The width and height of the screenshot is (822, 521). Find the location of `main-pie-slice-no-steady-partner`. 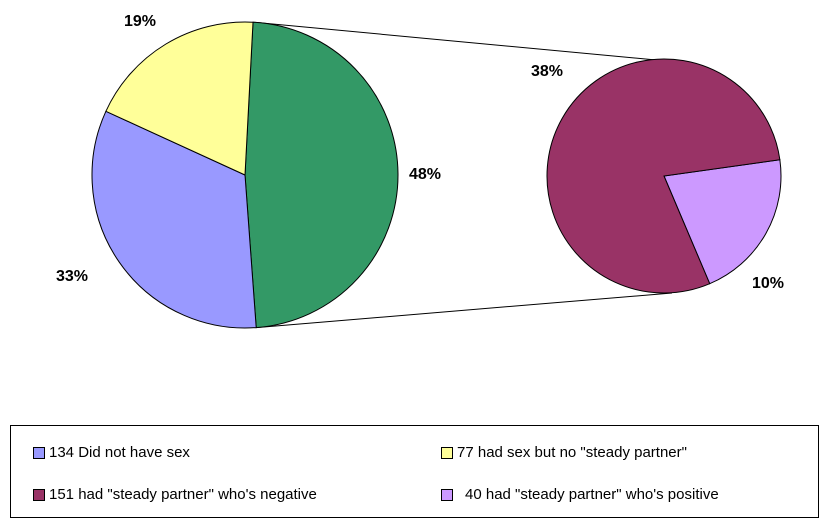

main-pie-slice-no-steady-partner is located at coordinates (179, 98).